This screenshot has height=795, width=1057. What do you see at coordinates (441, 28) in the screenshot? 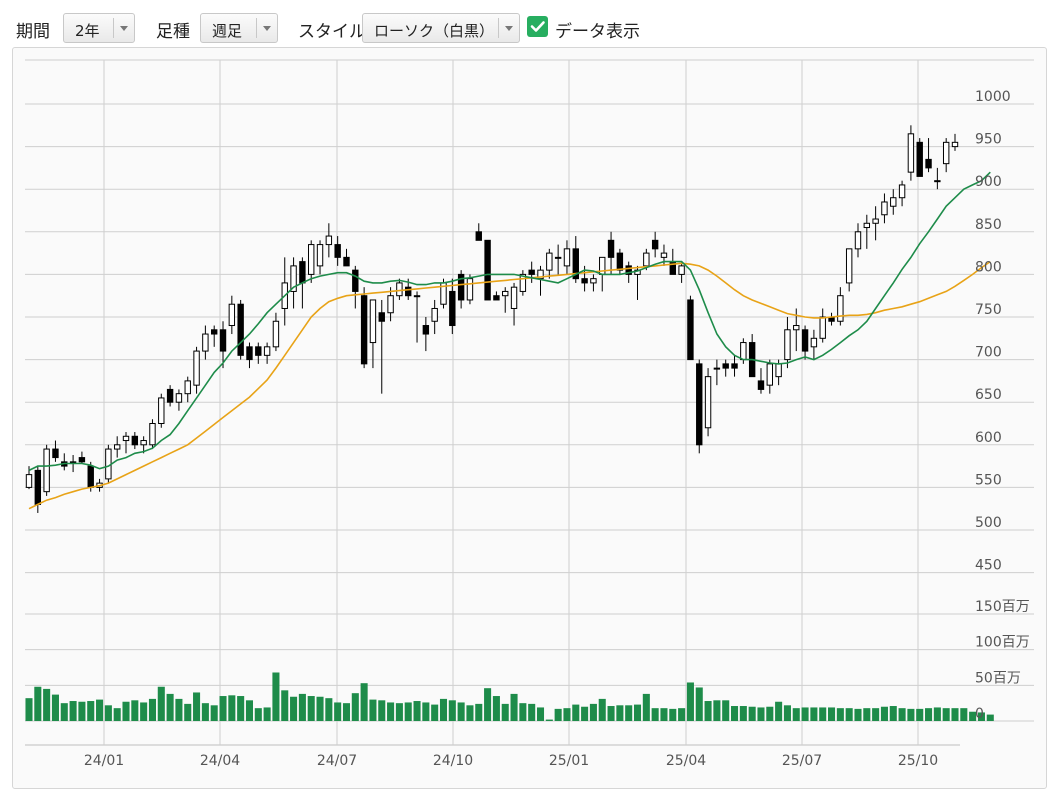
I see `style-select: ローソク（白黒）` at bounding box center [441, 28].